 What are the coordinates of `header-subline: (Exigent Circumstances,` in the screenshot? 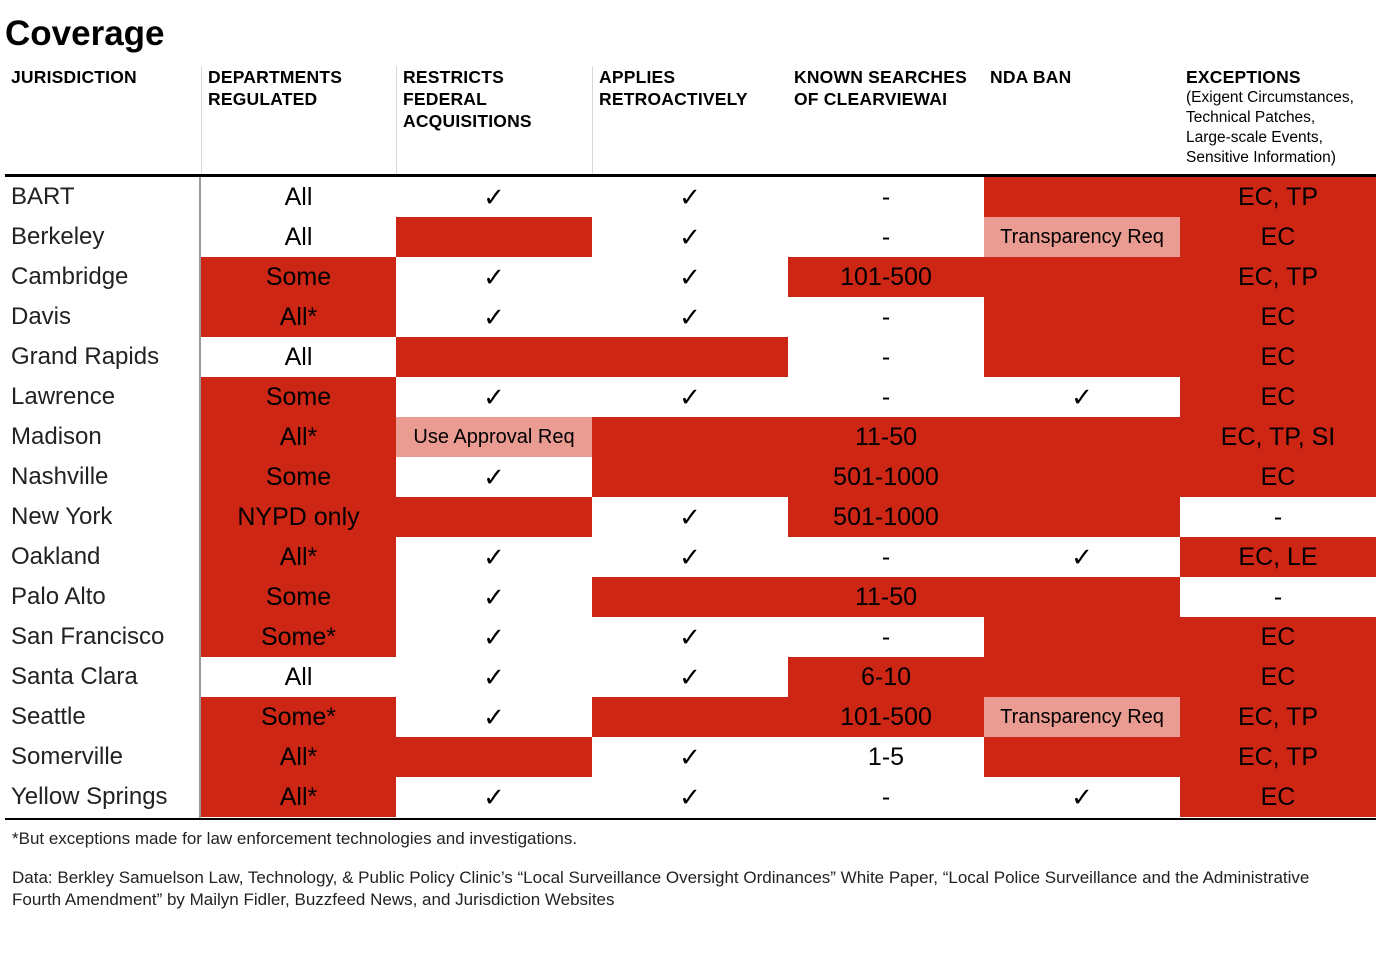 It's located at (1270, 97).